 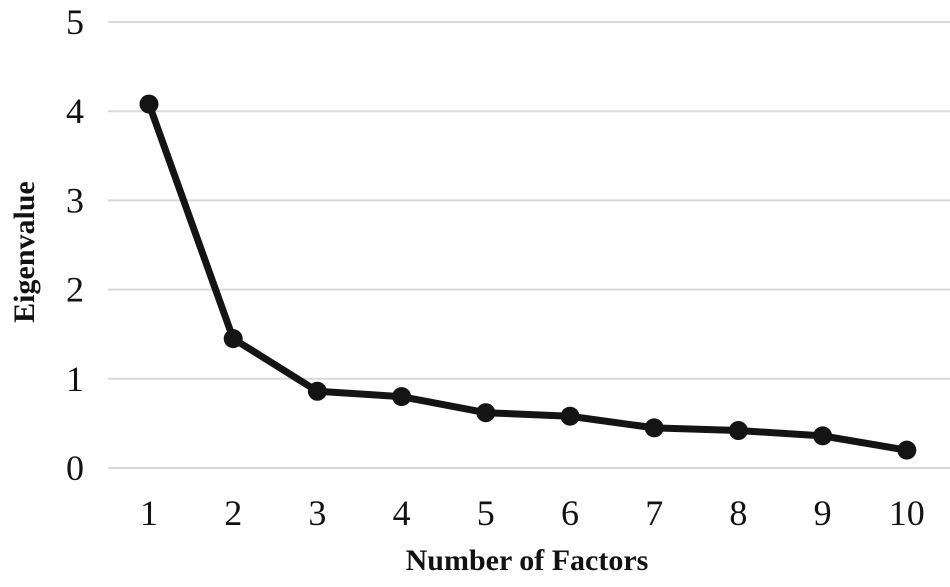 What do you see at coordinates (486, 513) in the screenshot?
I see `x-tick-label: 5` at bounding box center [486, 513].